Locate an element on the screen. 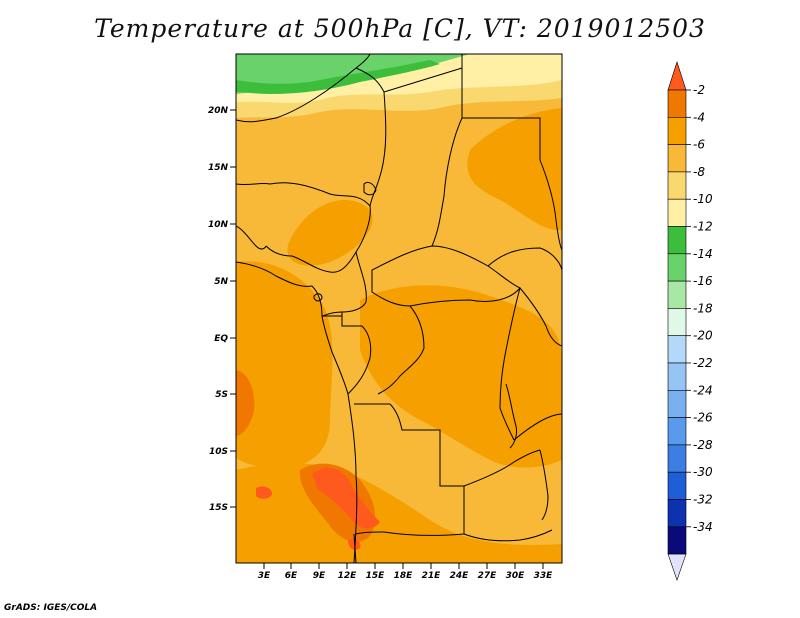 This screenshot has height=618, width=800. colorbar-label: -24 is located at coordinates (703, 390).